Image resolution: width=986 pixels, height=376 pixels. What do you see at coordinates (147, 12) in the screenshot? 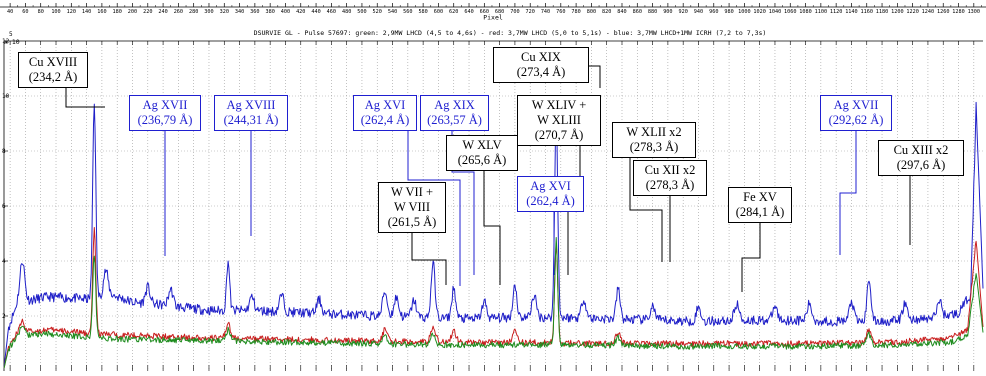
I see `x-tick-label: 220` at bounding box center [147, 12].